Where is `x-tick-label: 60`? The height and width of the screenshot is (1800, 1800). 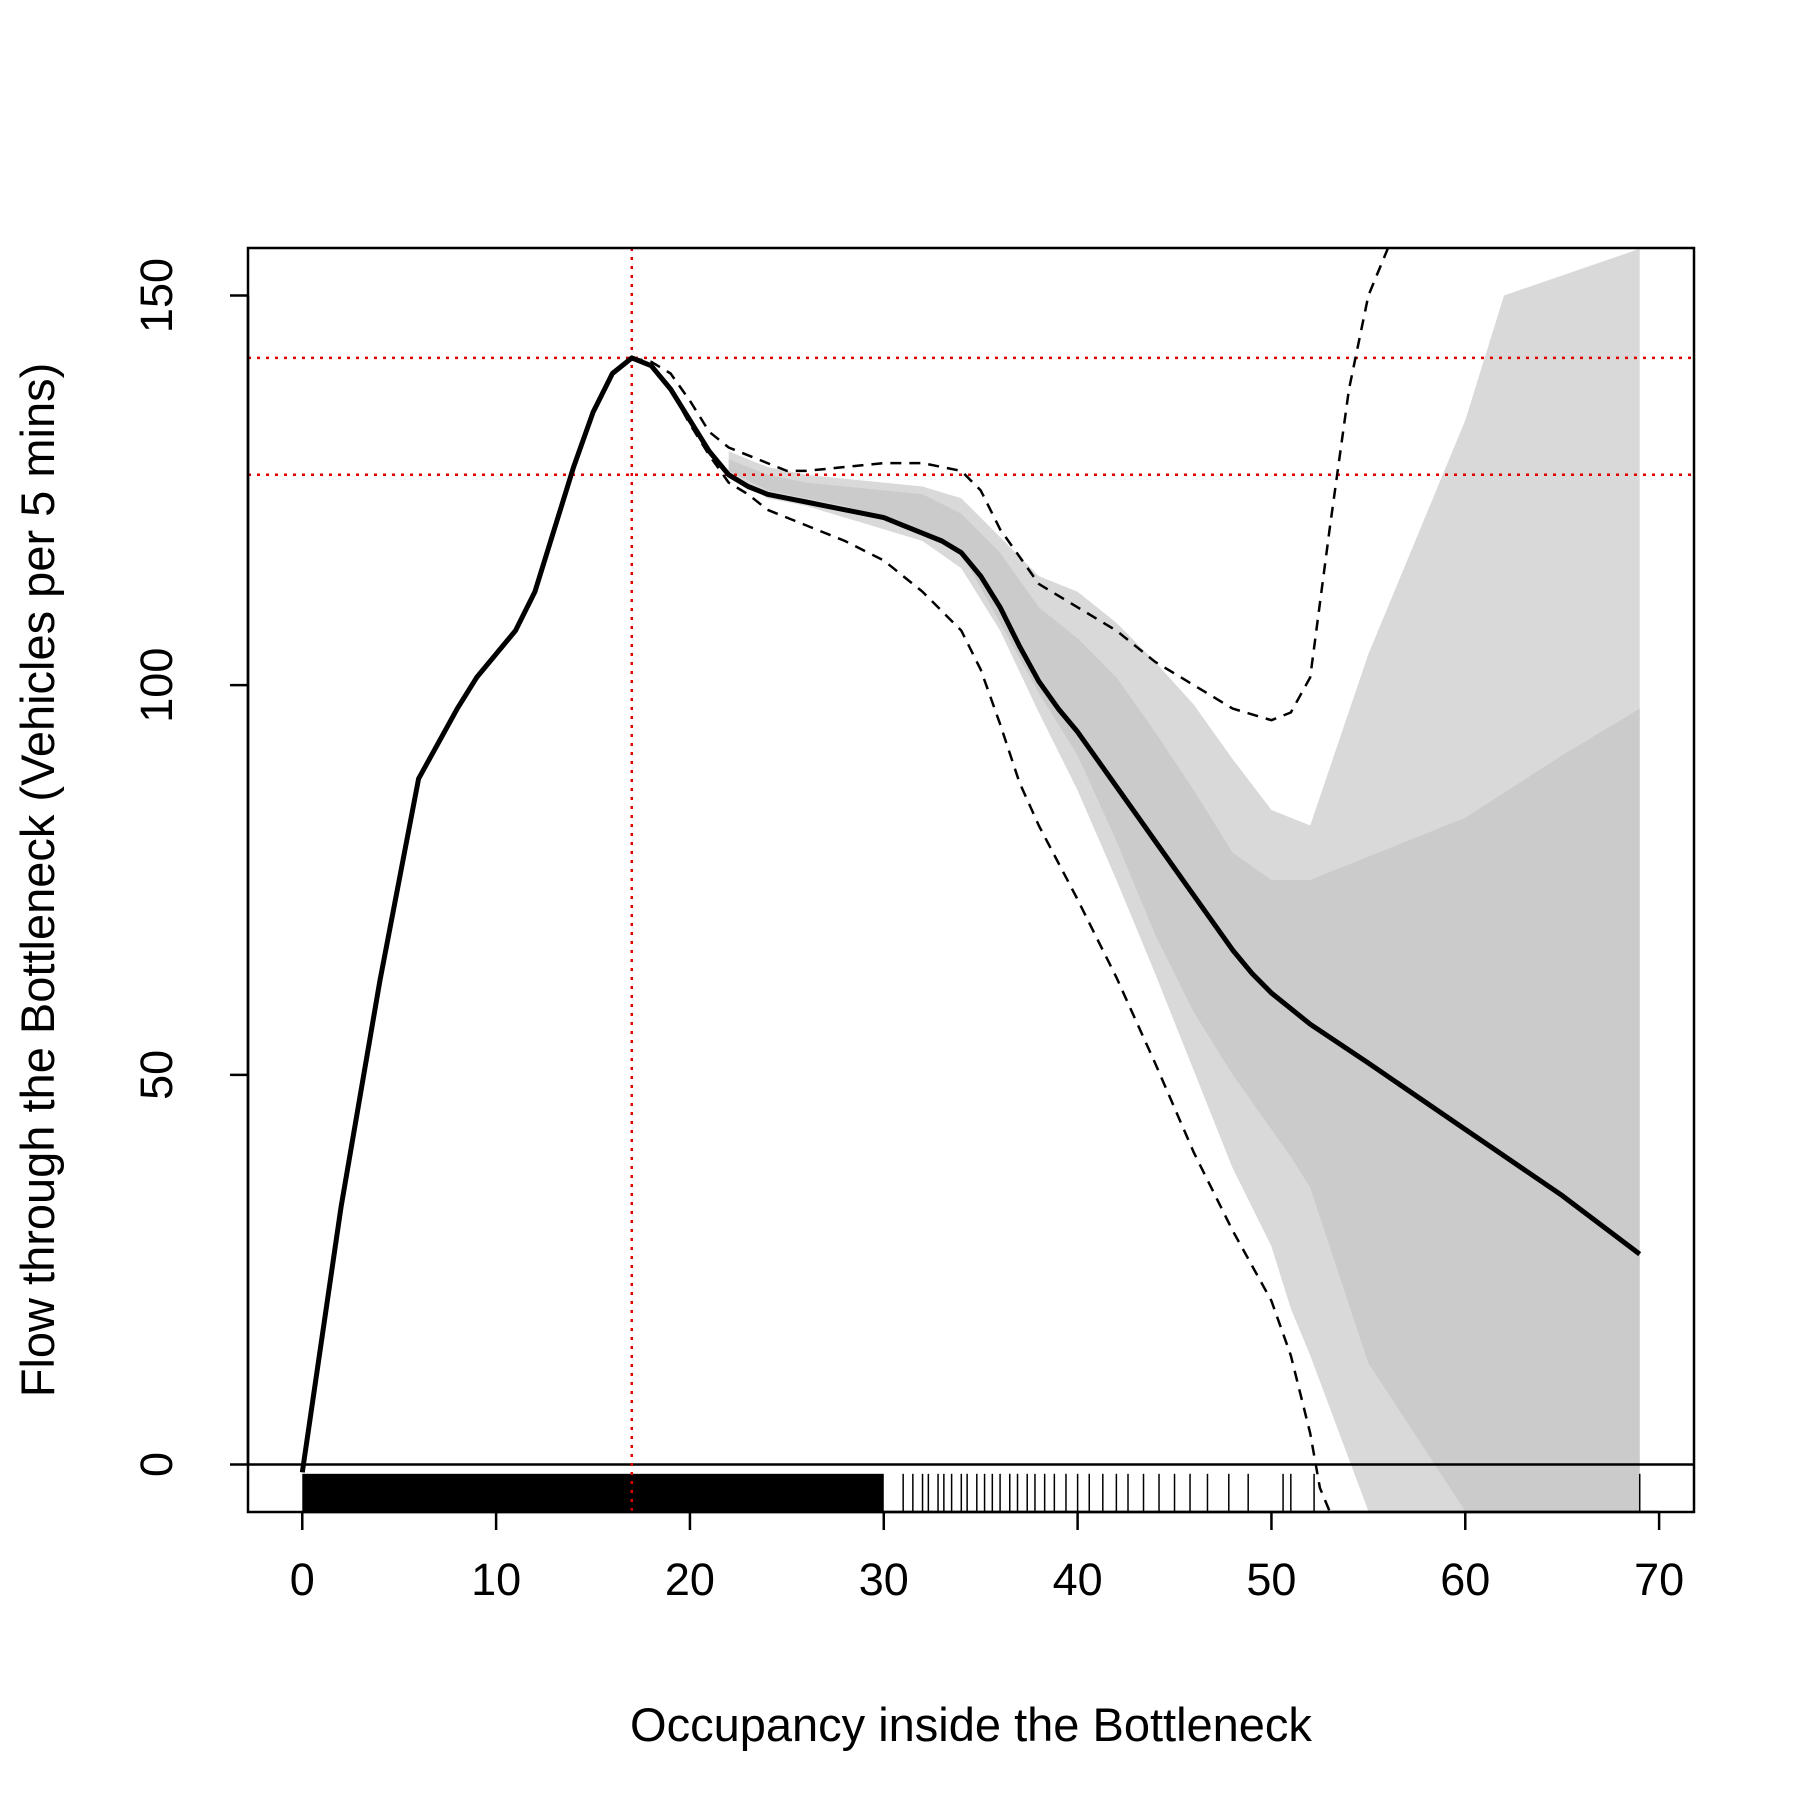
x-tick-label: 60 is located at coordinates (1465, 1579).